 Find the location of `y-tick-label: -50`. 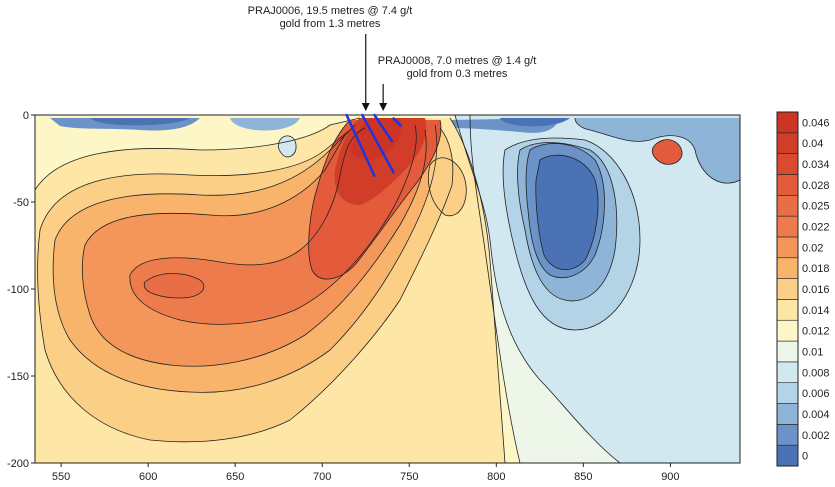

y-tick-label: -50 is located at coordinates (21, 203).